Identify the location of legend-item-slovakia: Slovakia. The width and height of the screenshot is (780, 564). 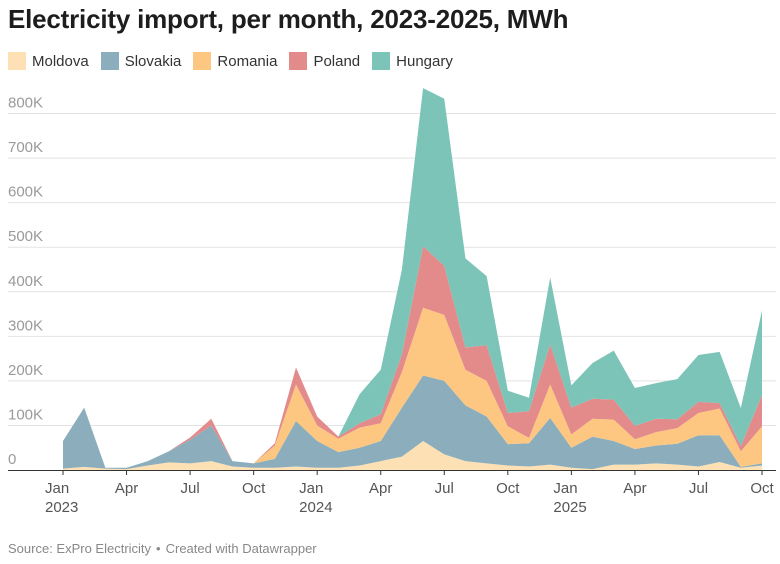
(141, 61).